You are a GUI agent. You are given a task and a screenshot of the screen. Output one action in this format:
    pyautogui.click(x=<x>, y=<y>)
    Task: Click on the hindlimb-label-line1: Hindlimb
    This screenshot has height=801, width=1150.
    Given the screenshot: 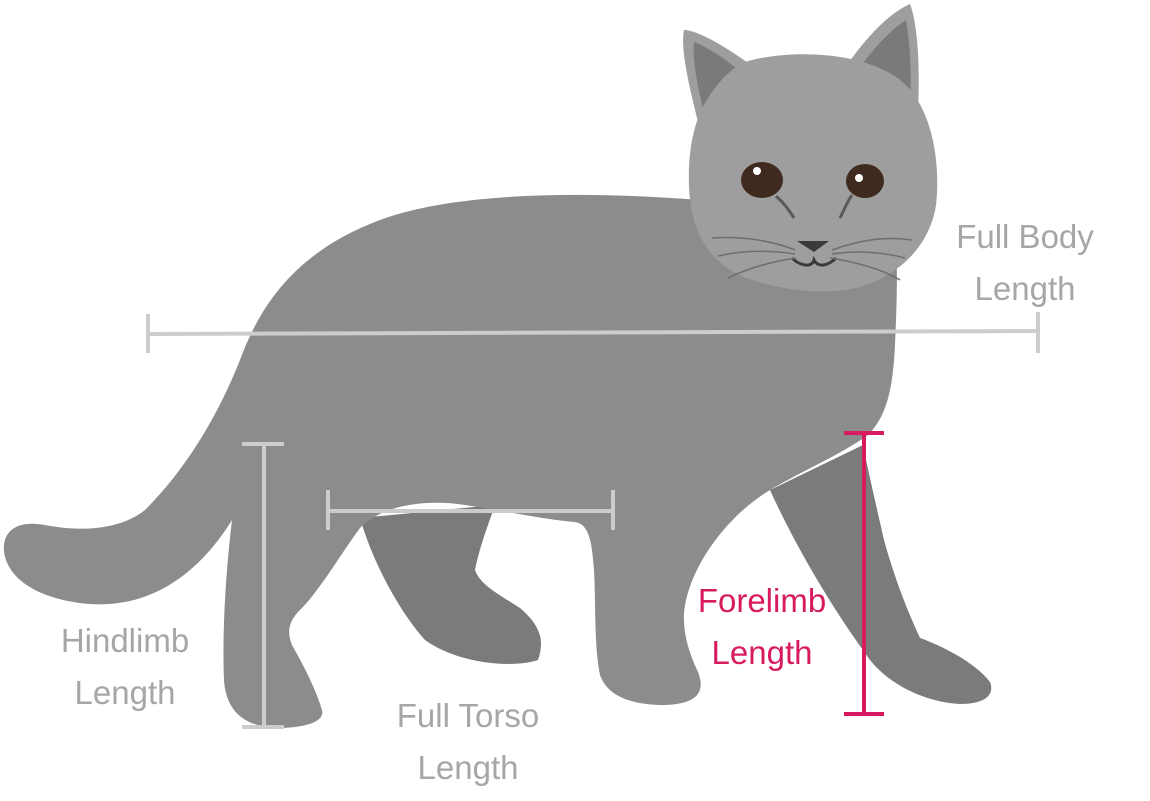 What is the action you would take?
    pyautogui.click(x=125, y=640)
    